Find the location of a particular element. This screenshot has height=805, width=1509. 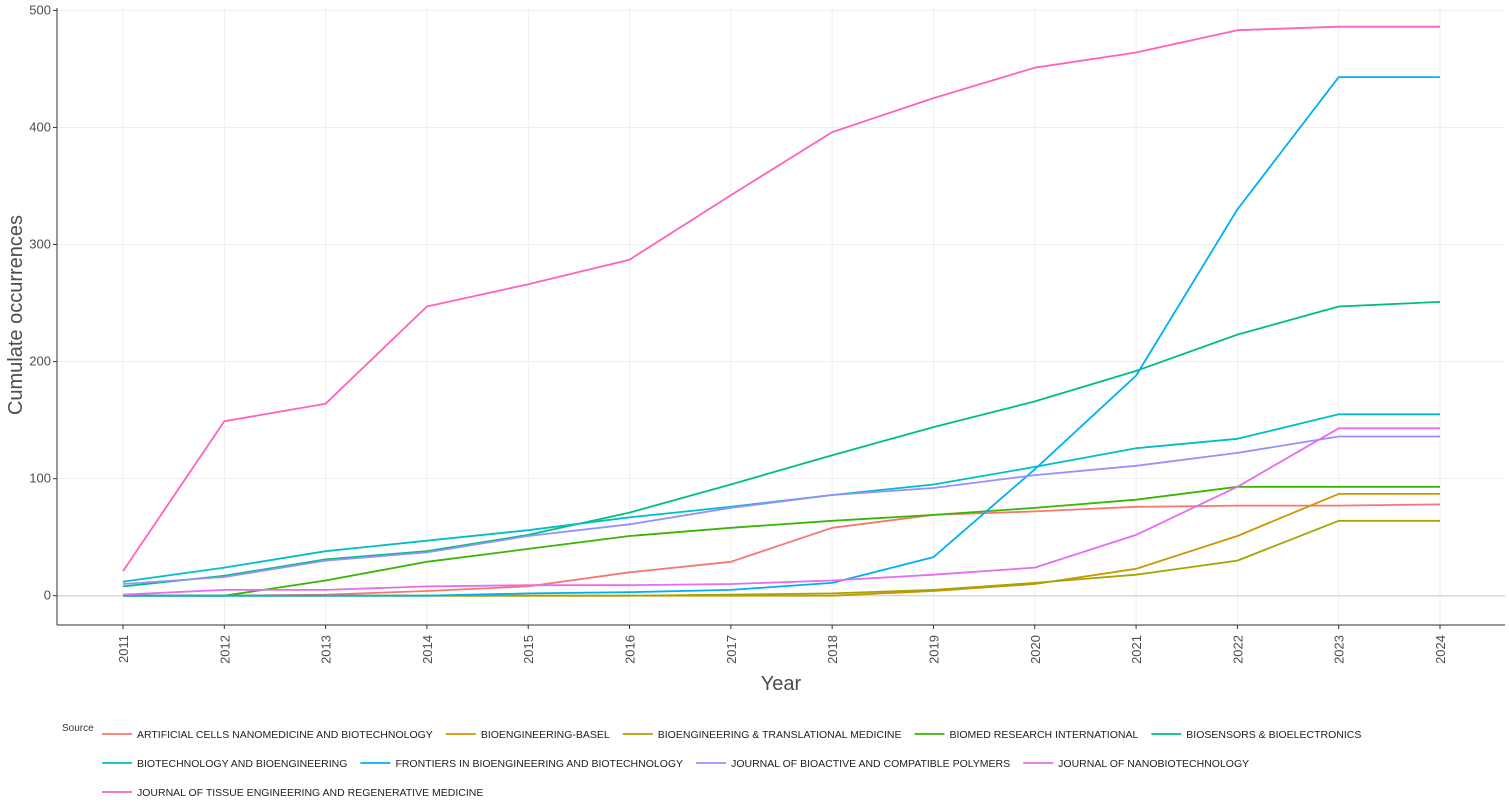

y-tick-label: 200 is located at coordinates (40, 361).